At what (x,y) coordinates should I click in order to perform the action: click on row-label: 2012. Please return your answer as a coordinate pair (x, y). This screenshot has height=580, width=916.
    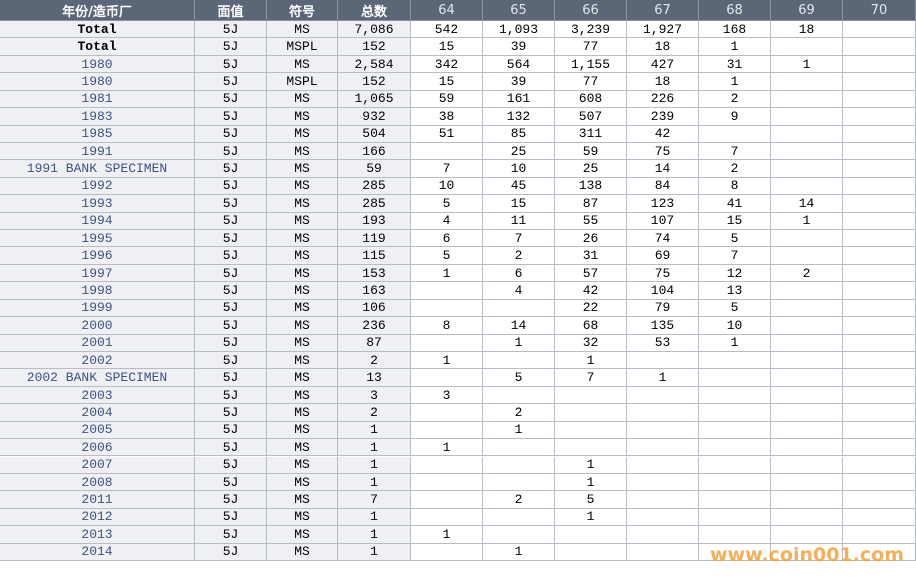
    Looking at the image, I should click on (97, 517).